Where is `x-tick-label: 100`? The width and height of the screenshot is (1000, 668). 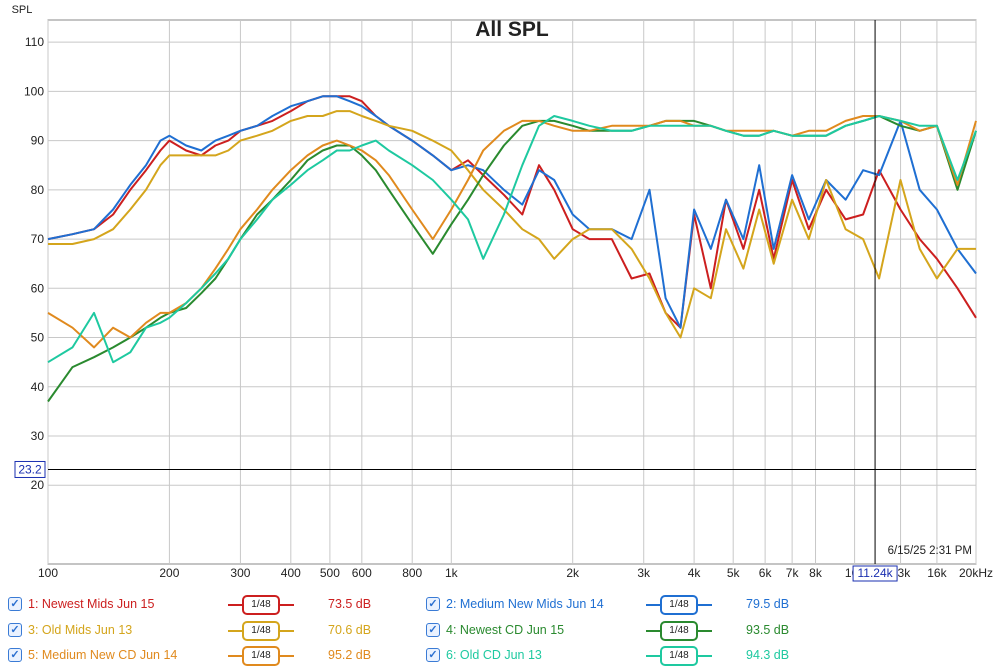 x-tick-label: 100 is located at coordinates (48, 573).